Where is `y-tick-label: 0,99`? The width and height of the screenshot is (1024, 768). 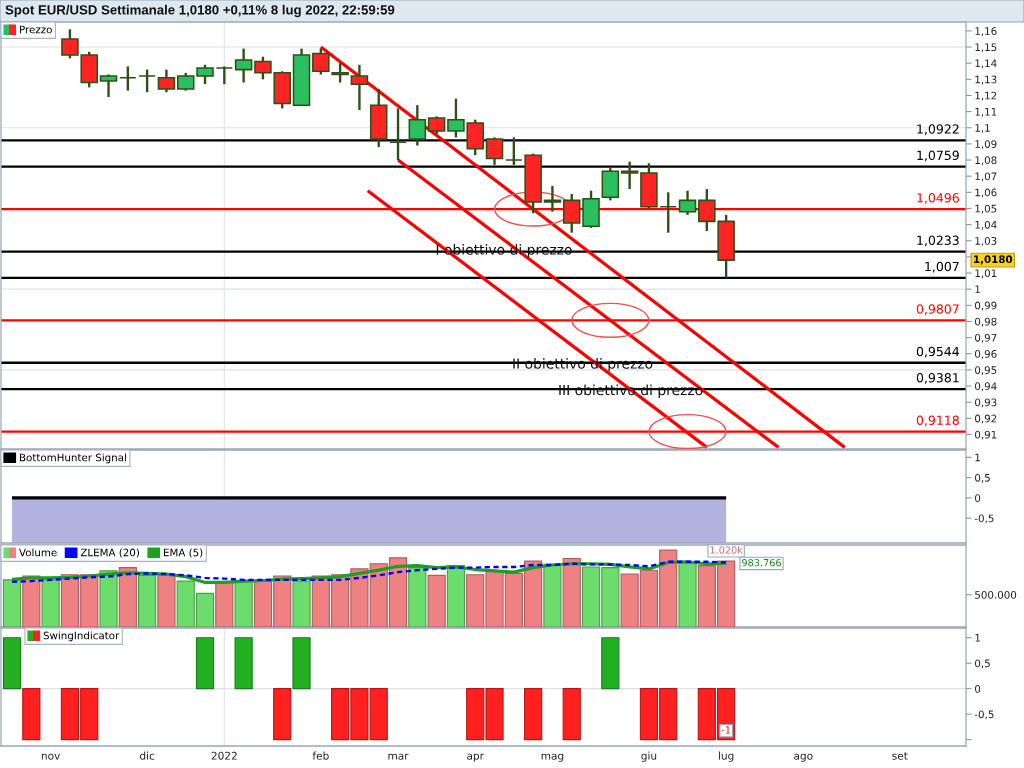 y-tick-label: 0,99 is located at coordinates (986, 306).